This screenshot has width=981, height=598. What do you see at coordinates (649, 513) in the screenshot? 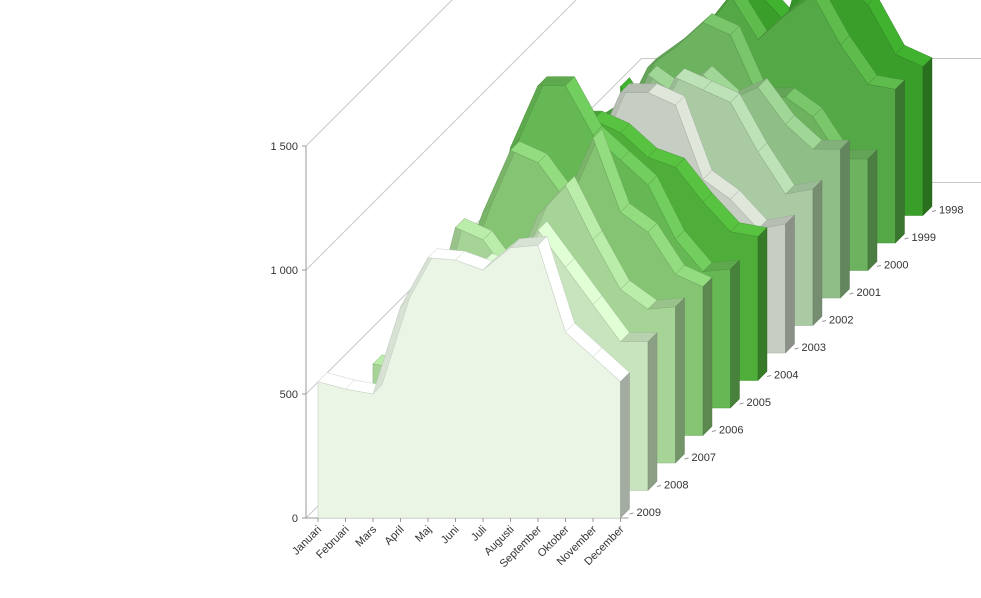
I see `series-label: 2009` at bounding box center [649, 513].